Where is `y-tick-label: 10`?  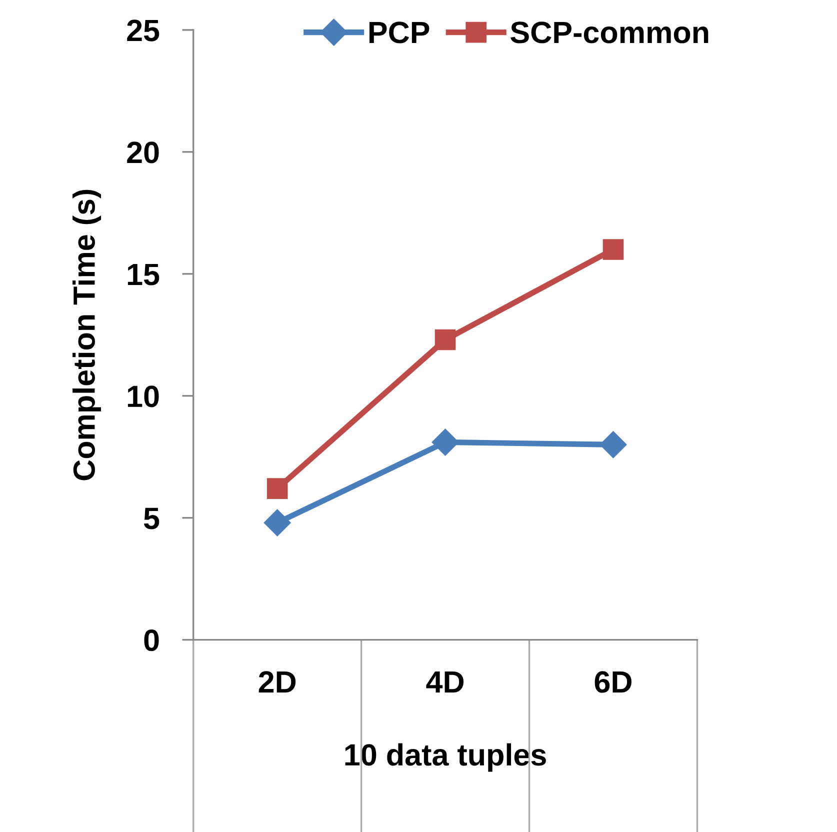 y-tick-label: 10 is located at coordinates (143, 397).